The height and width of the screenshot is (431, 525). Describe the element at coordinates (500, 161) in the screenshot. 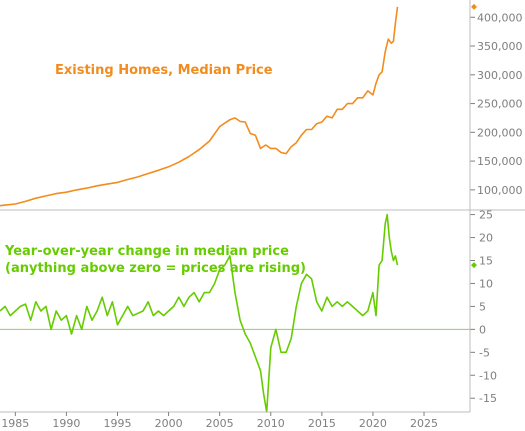

I see `price-y-tick-label: 150,000` at that location.